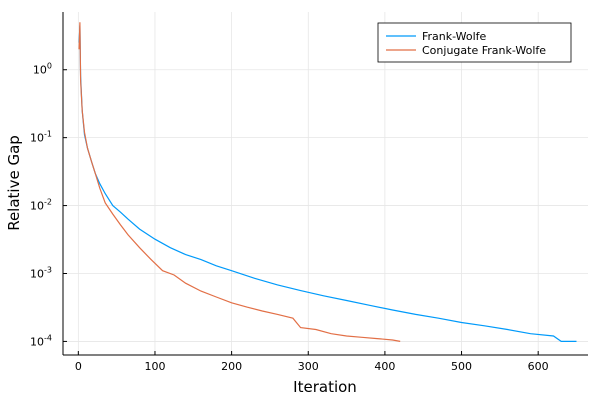  I want to click on y-tick-label: 10⁻², so click(41, 205).